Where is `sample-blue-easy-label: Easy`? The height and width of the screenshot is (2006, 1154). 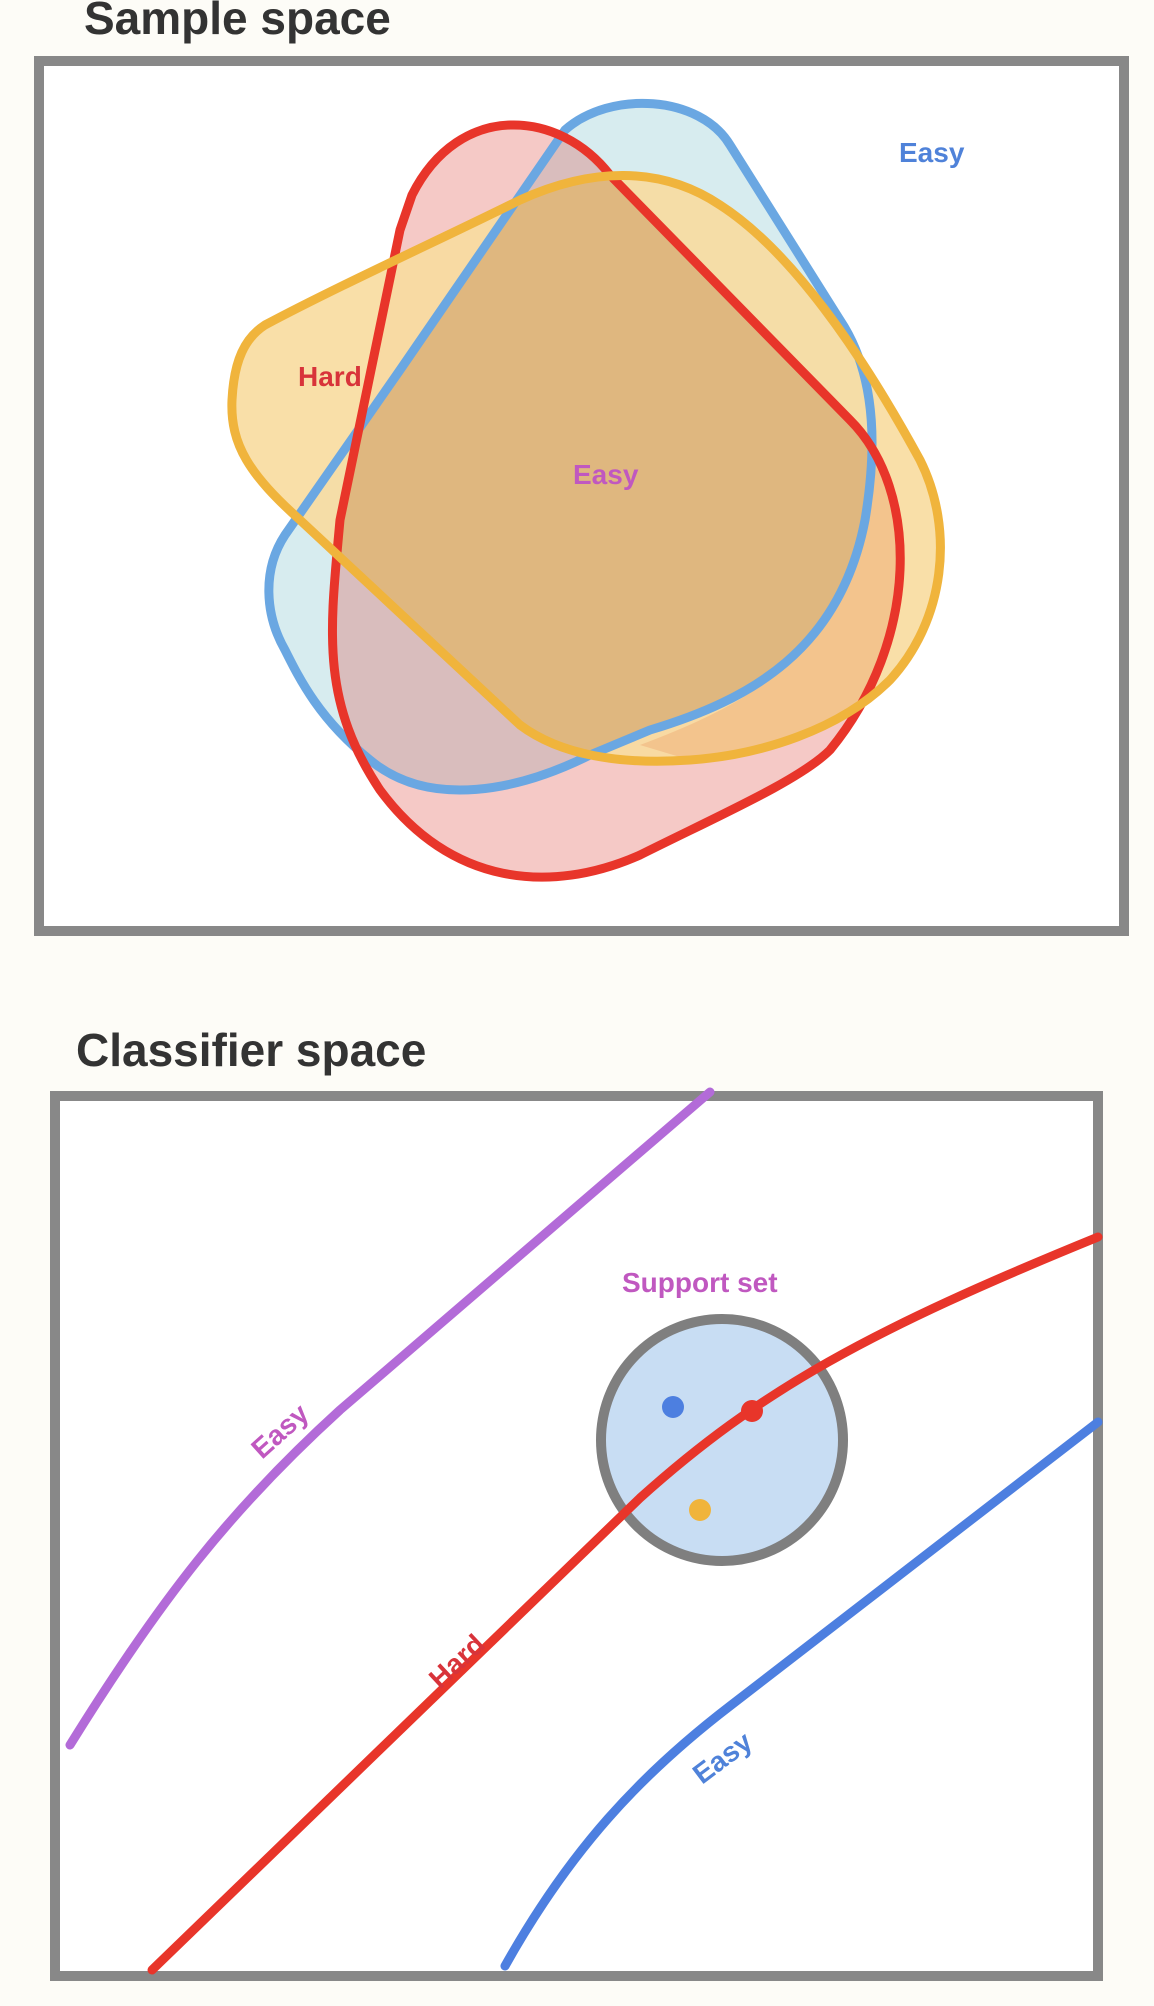 sample-blue-easy-label: Easy is located at coordinates (932, 152).